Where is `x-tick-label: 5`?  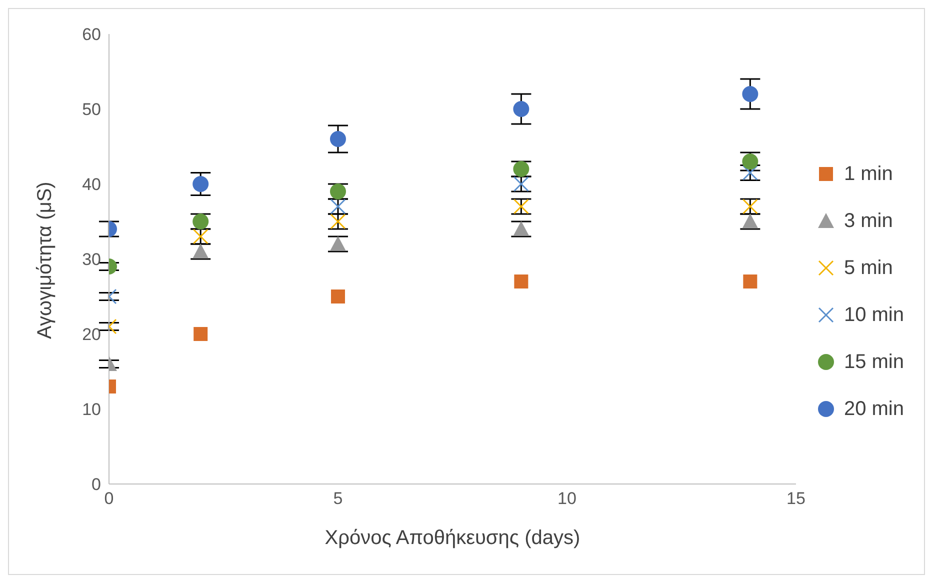
x-tick-label: 5 is located at coordinates (338, 498).